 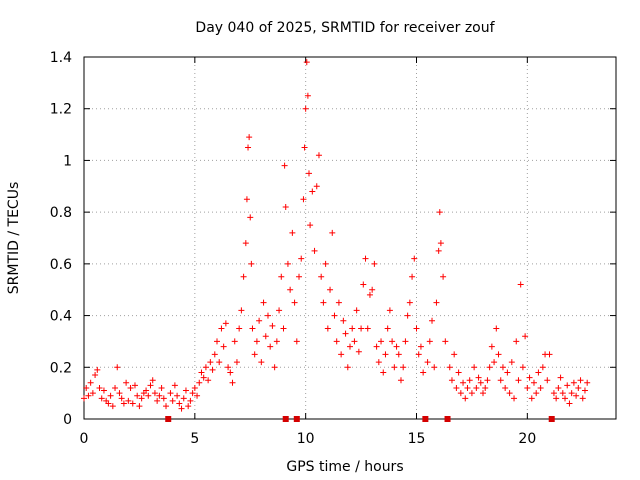 What do you see at coordinates (67, 420) in the screenshot?
I see `y-tick-label: 0` at bounding box center [67, 420].